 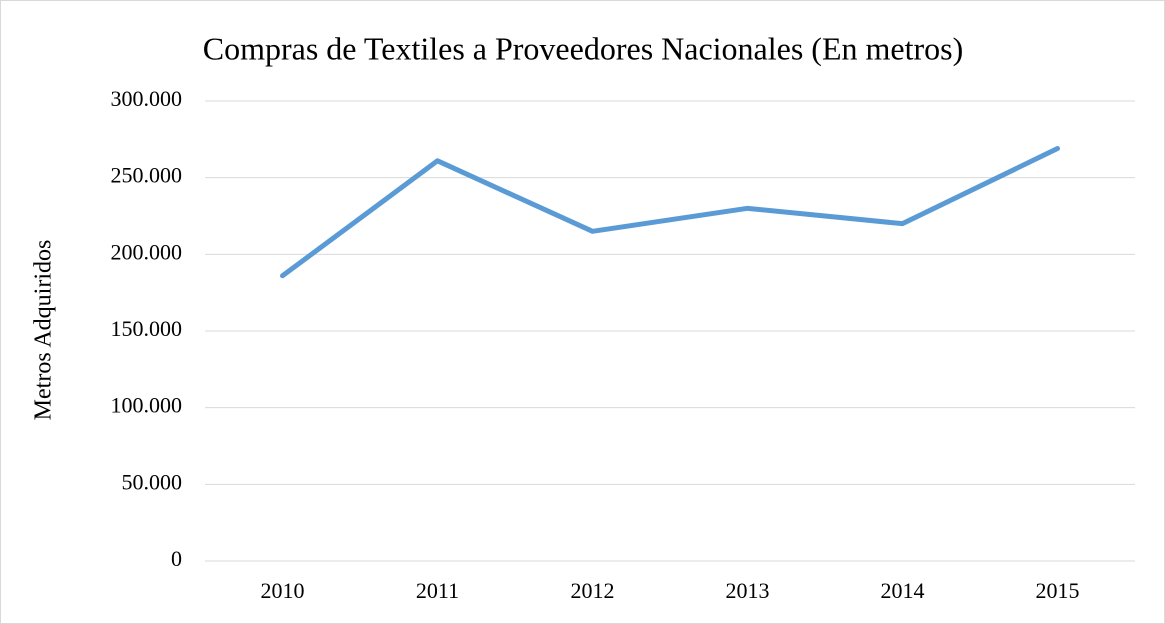 What do you see at coordinates (44, 330) in the screenshot?
I see `y-axis-label: Metros Adquiridos` at bounding box center [44, 330].